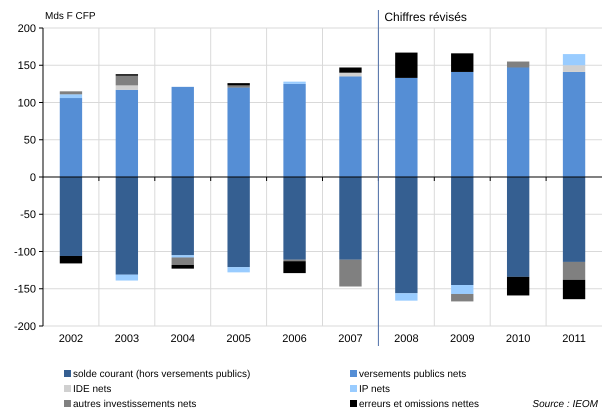 Image resolution: width=604 pixels, height=412 pixels. Describe the element at coordinates (28, 215) in the screenshot. I see `y-tick-label: -50` at that location.